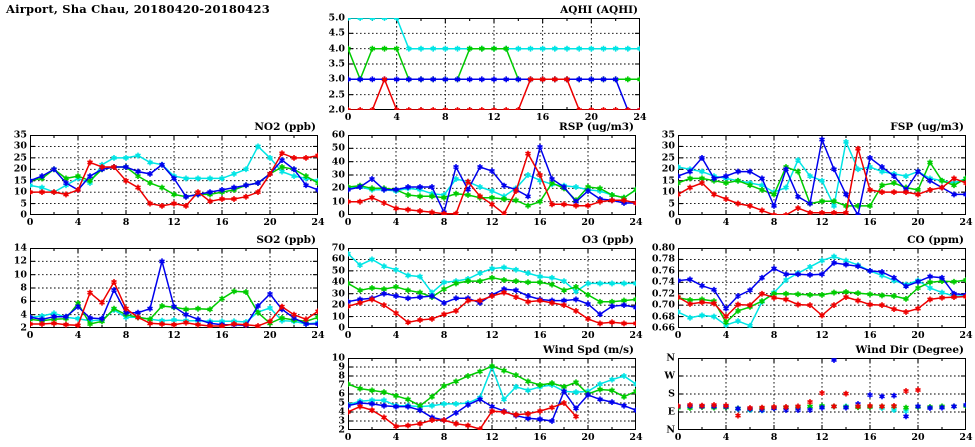  I want to click on panel-no2: NO2 (ppb) 0 5 10 15 20 25 30 35 0 4 8 12 16 20 24, so click(169, 174).